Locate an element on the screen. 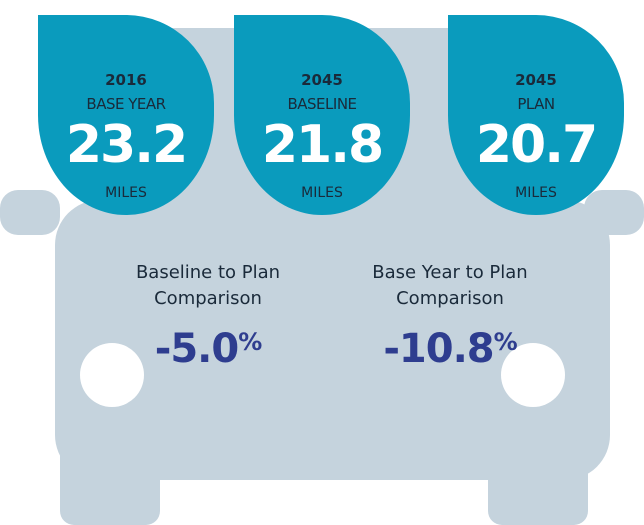 This screenshot has height=525, width=644. value: 21.8 is located at coordinates (322, 145).